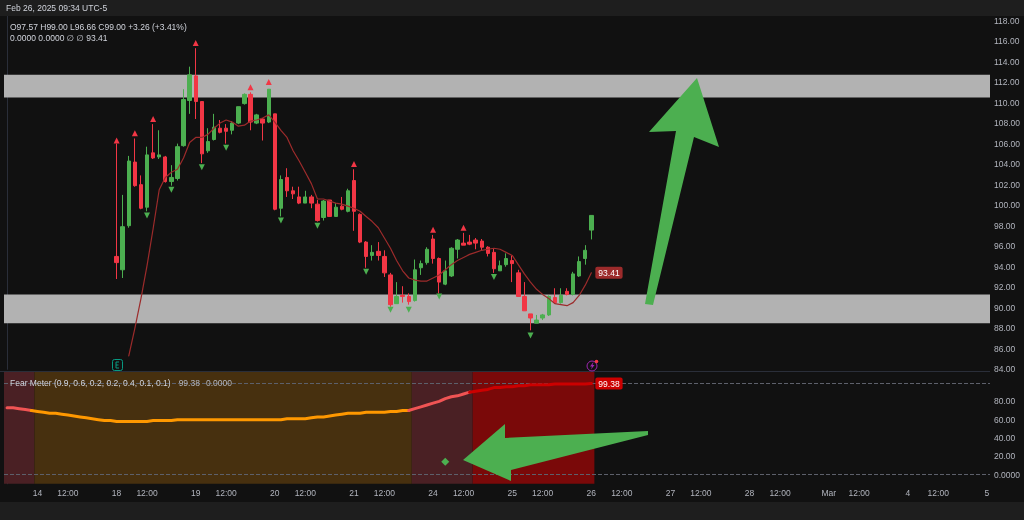  I want to click on y-tick-label: 102.00, so click(1007, 184).